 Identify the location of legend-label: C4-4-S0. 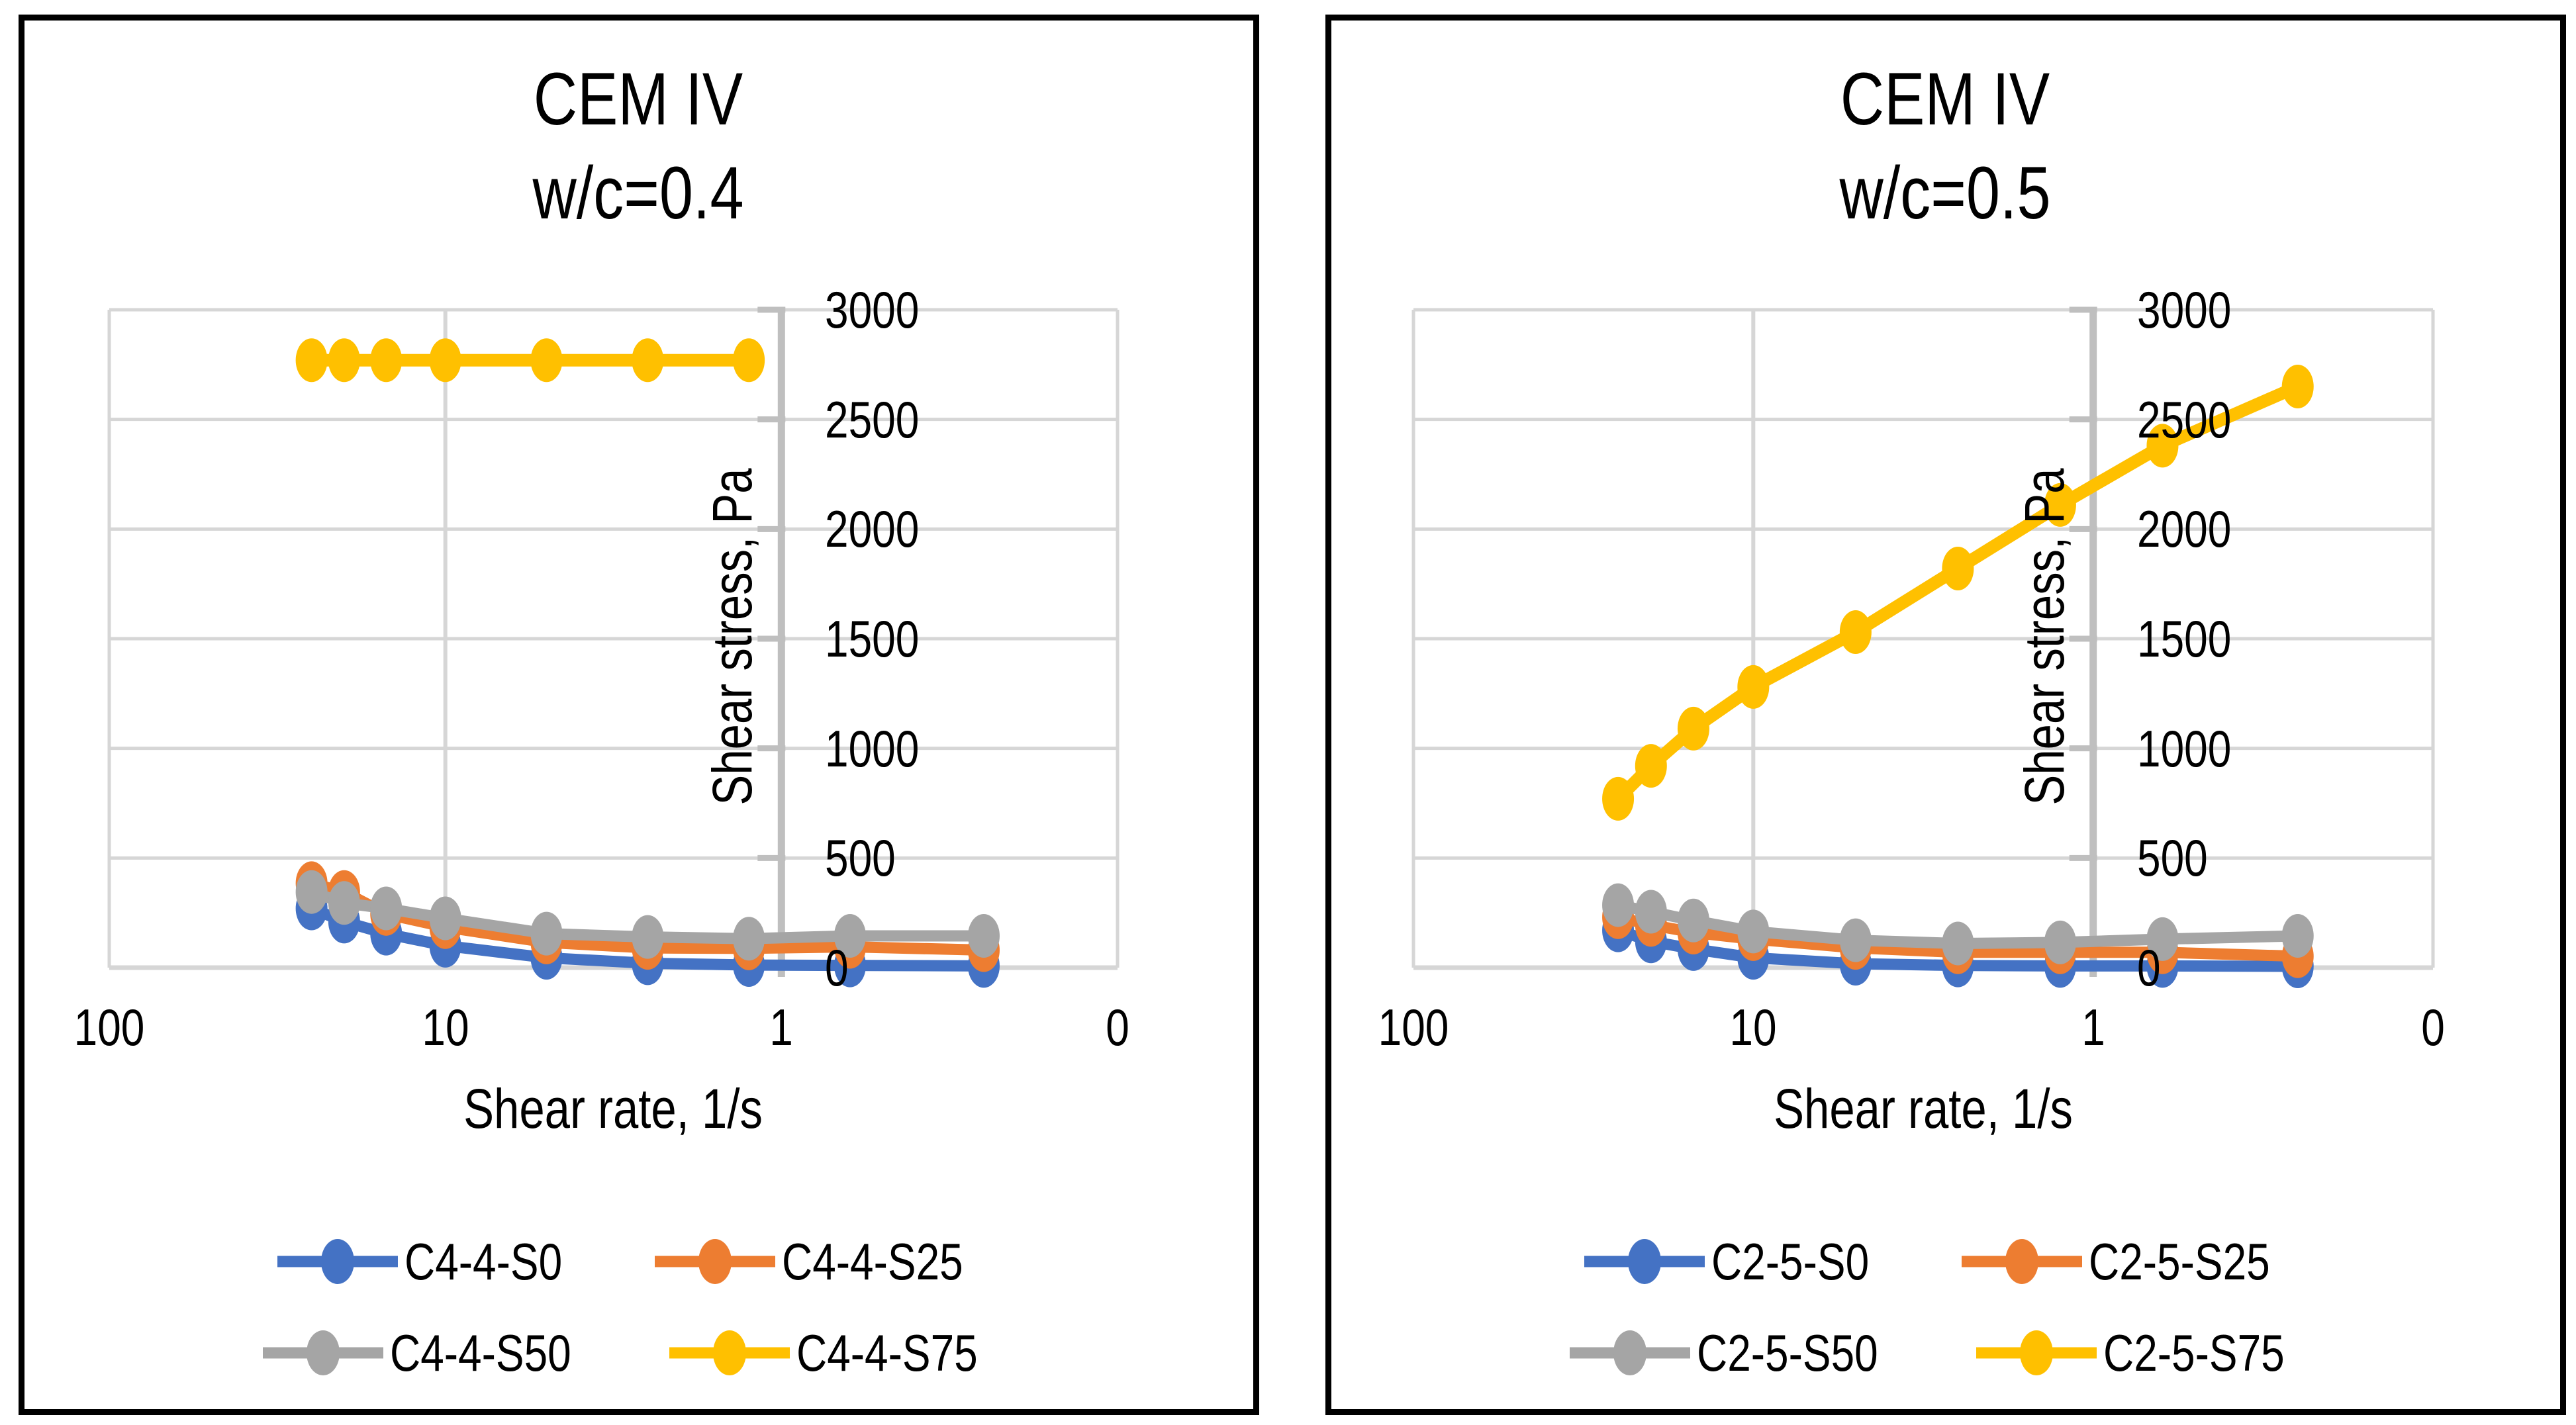
(483, 1261).